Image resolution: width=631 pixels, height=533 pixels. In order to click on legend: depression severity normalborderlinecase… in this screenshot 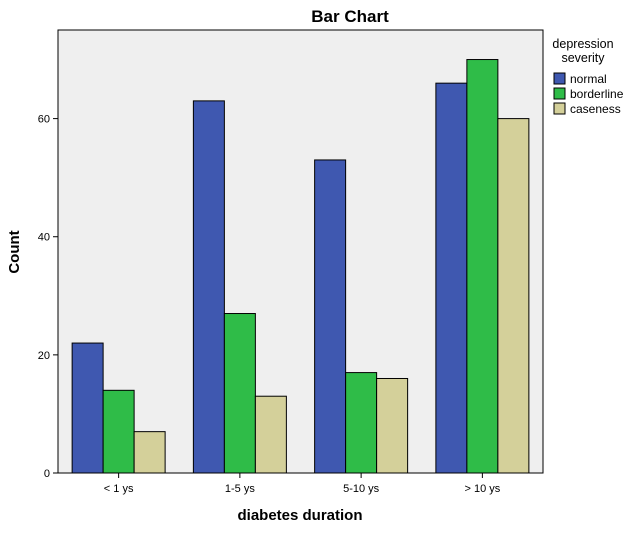, I will do `click(587, 76)`.